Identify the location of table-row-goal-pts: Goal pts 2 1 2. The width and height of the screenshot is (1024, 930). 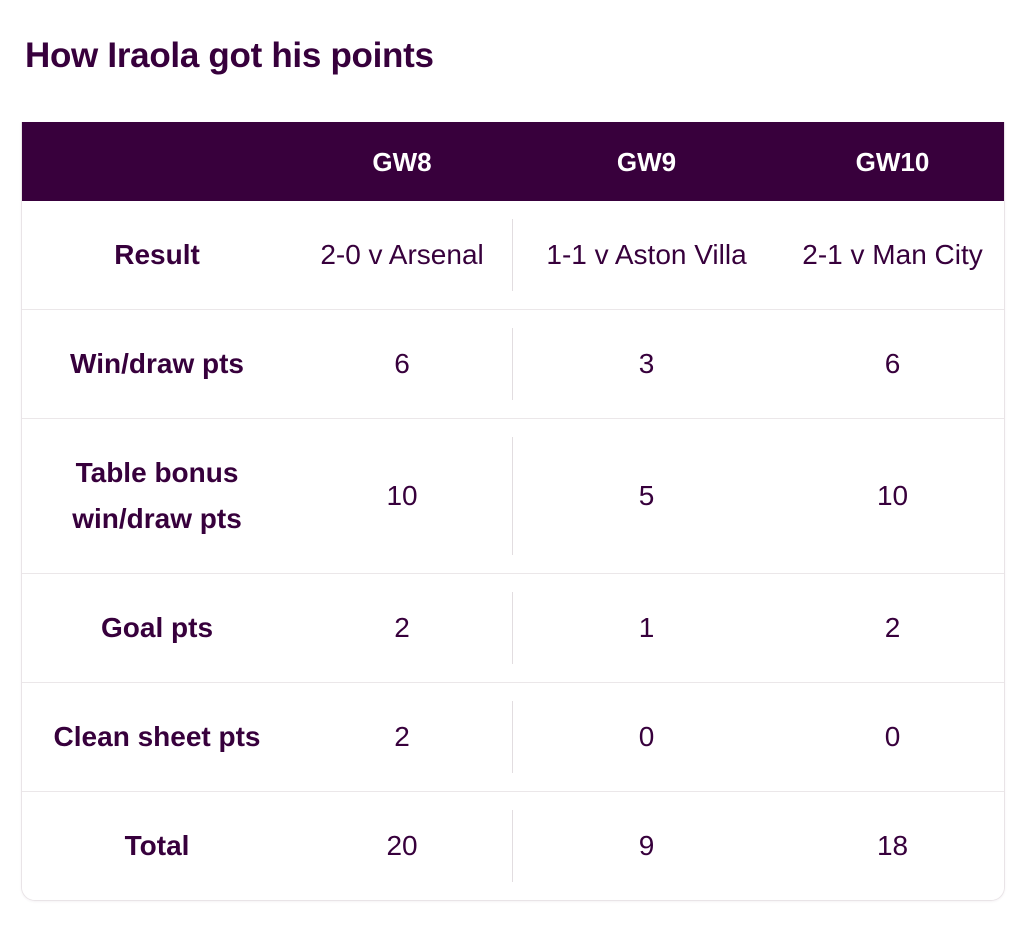
(513, 627).